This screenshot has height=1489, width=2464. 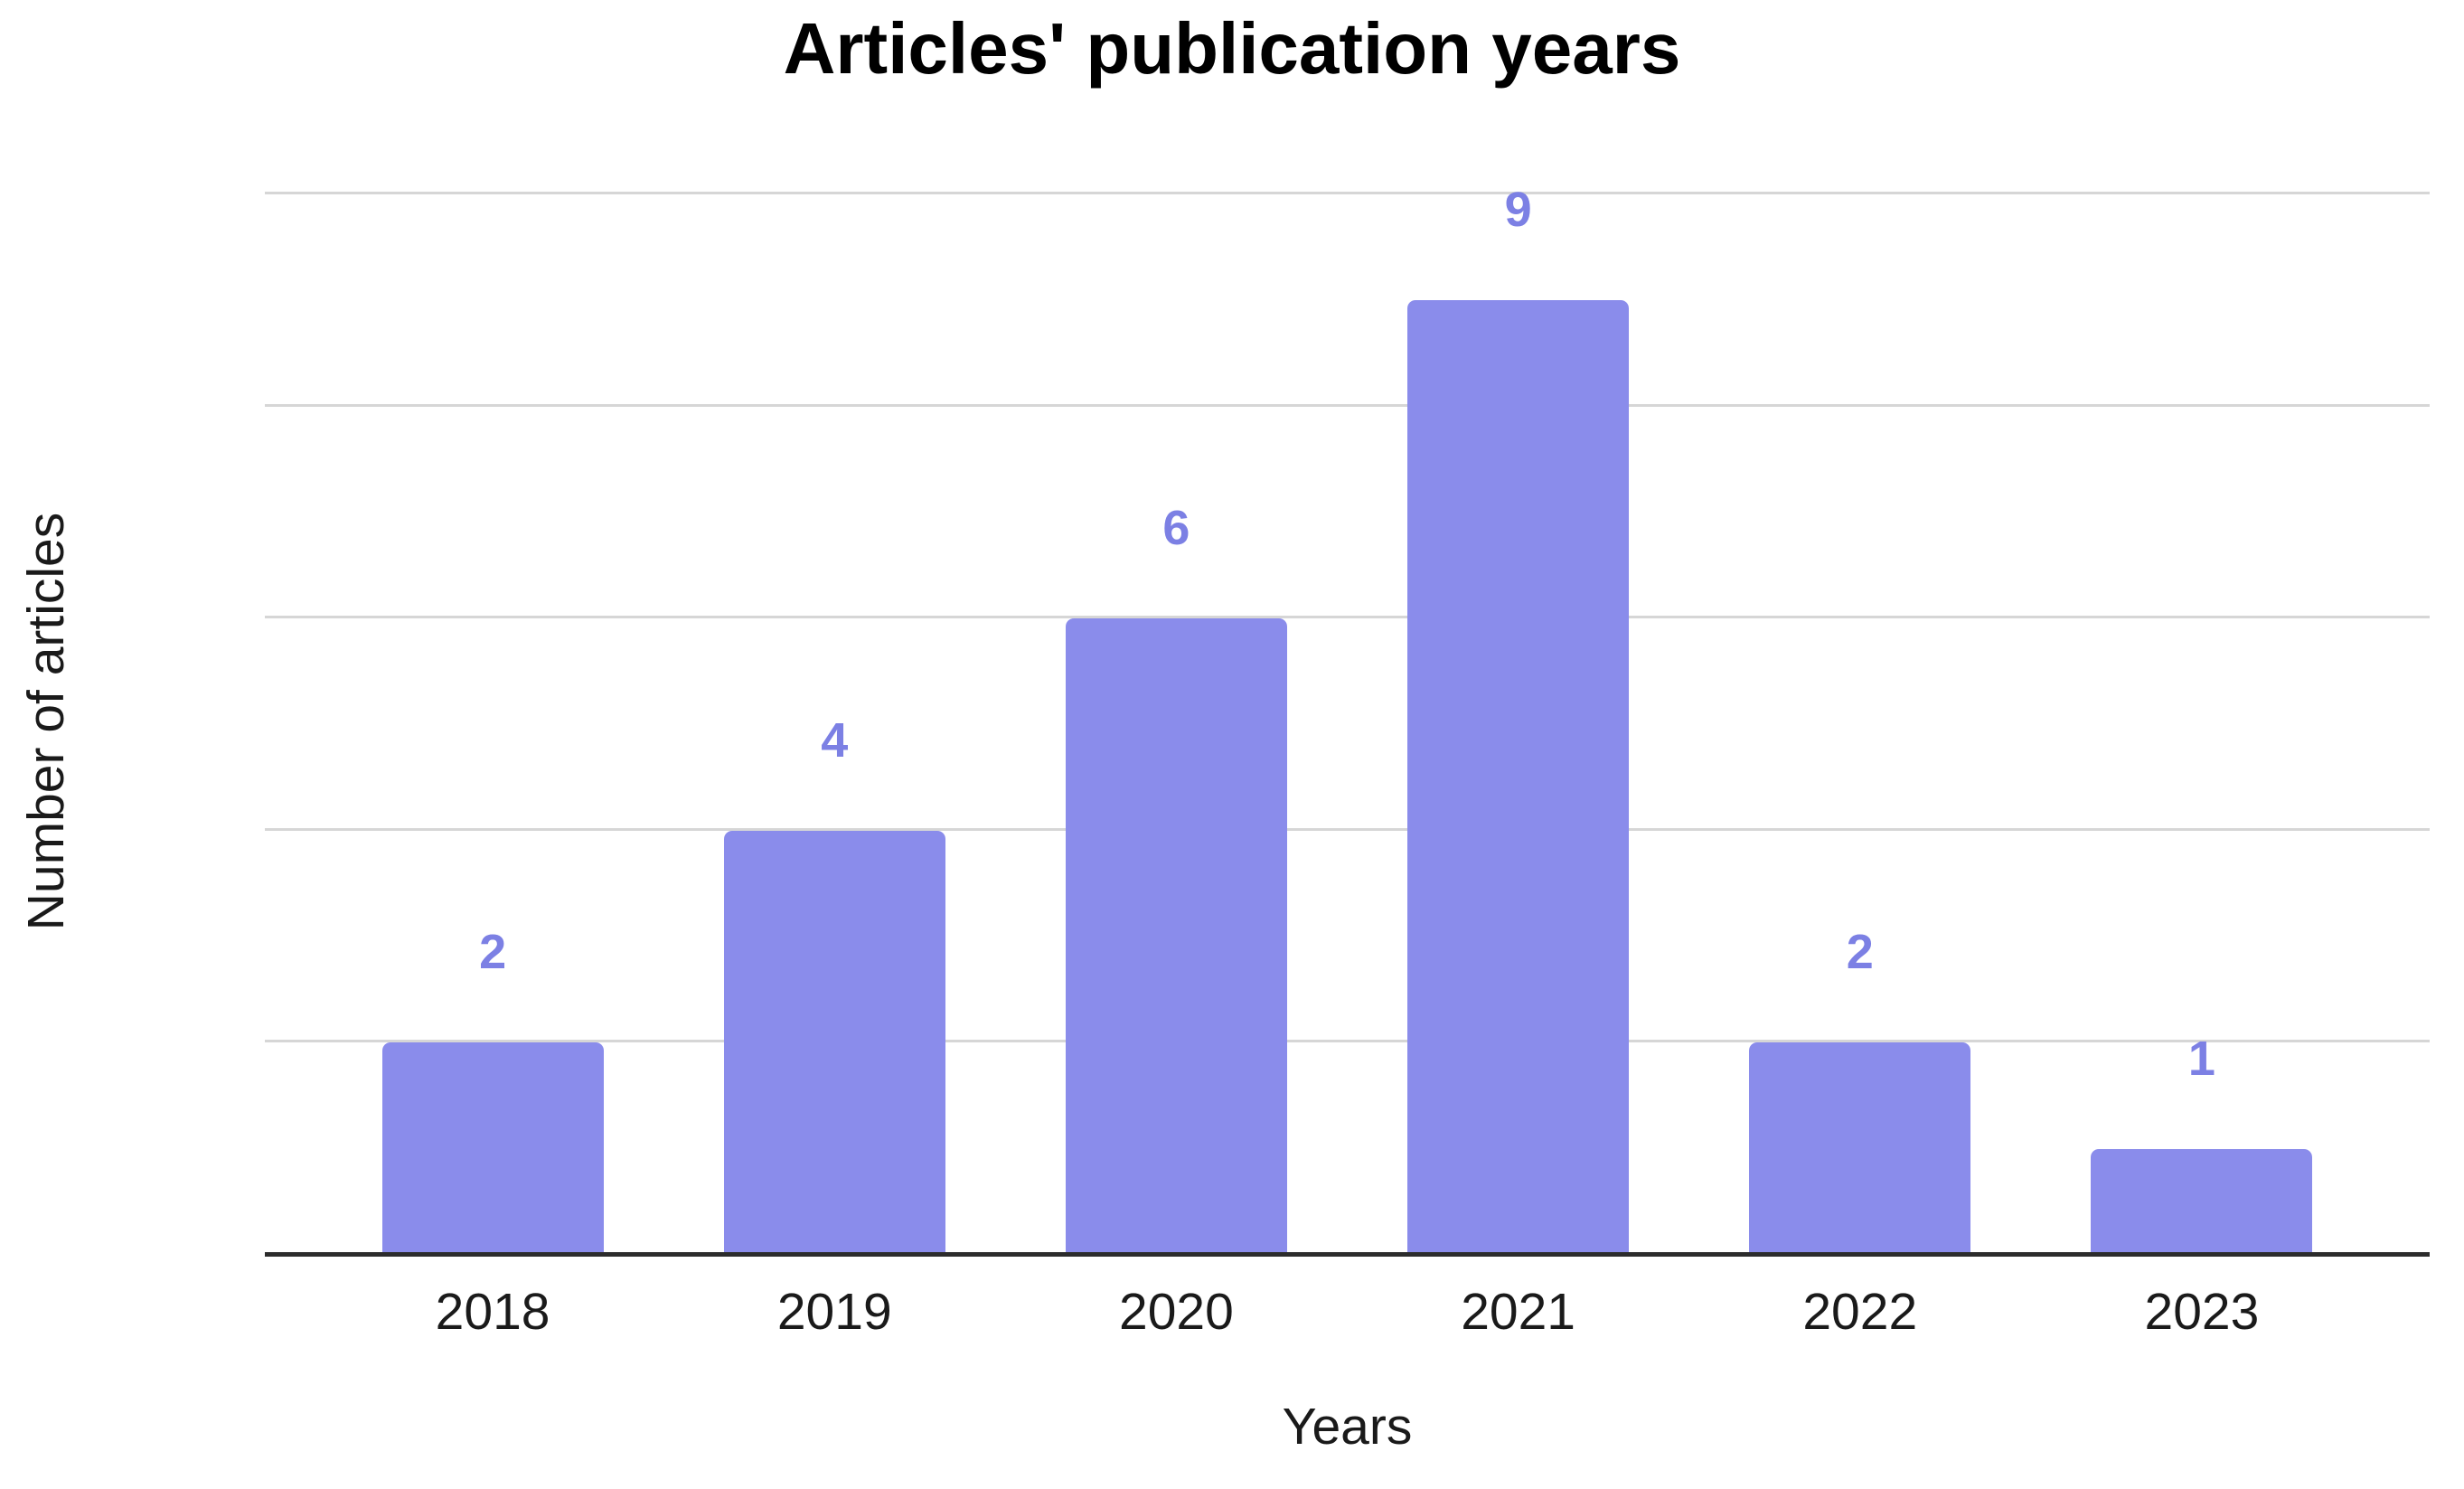 I want to click on x-tick-labels: 2018 2019 2020 2021 2022 2023, so click(x=1347, y=1312).